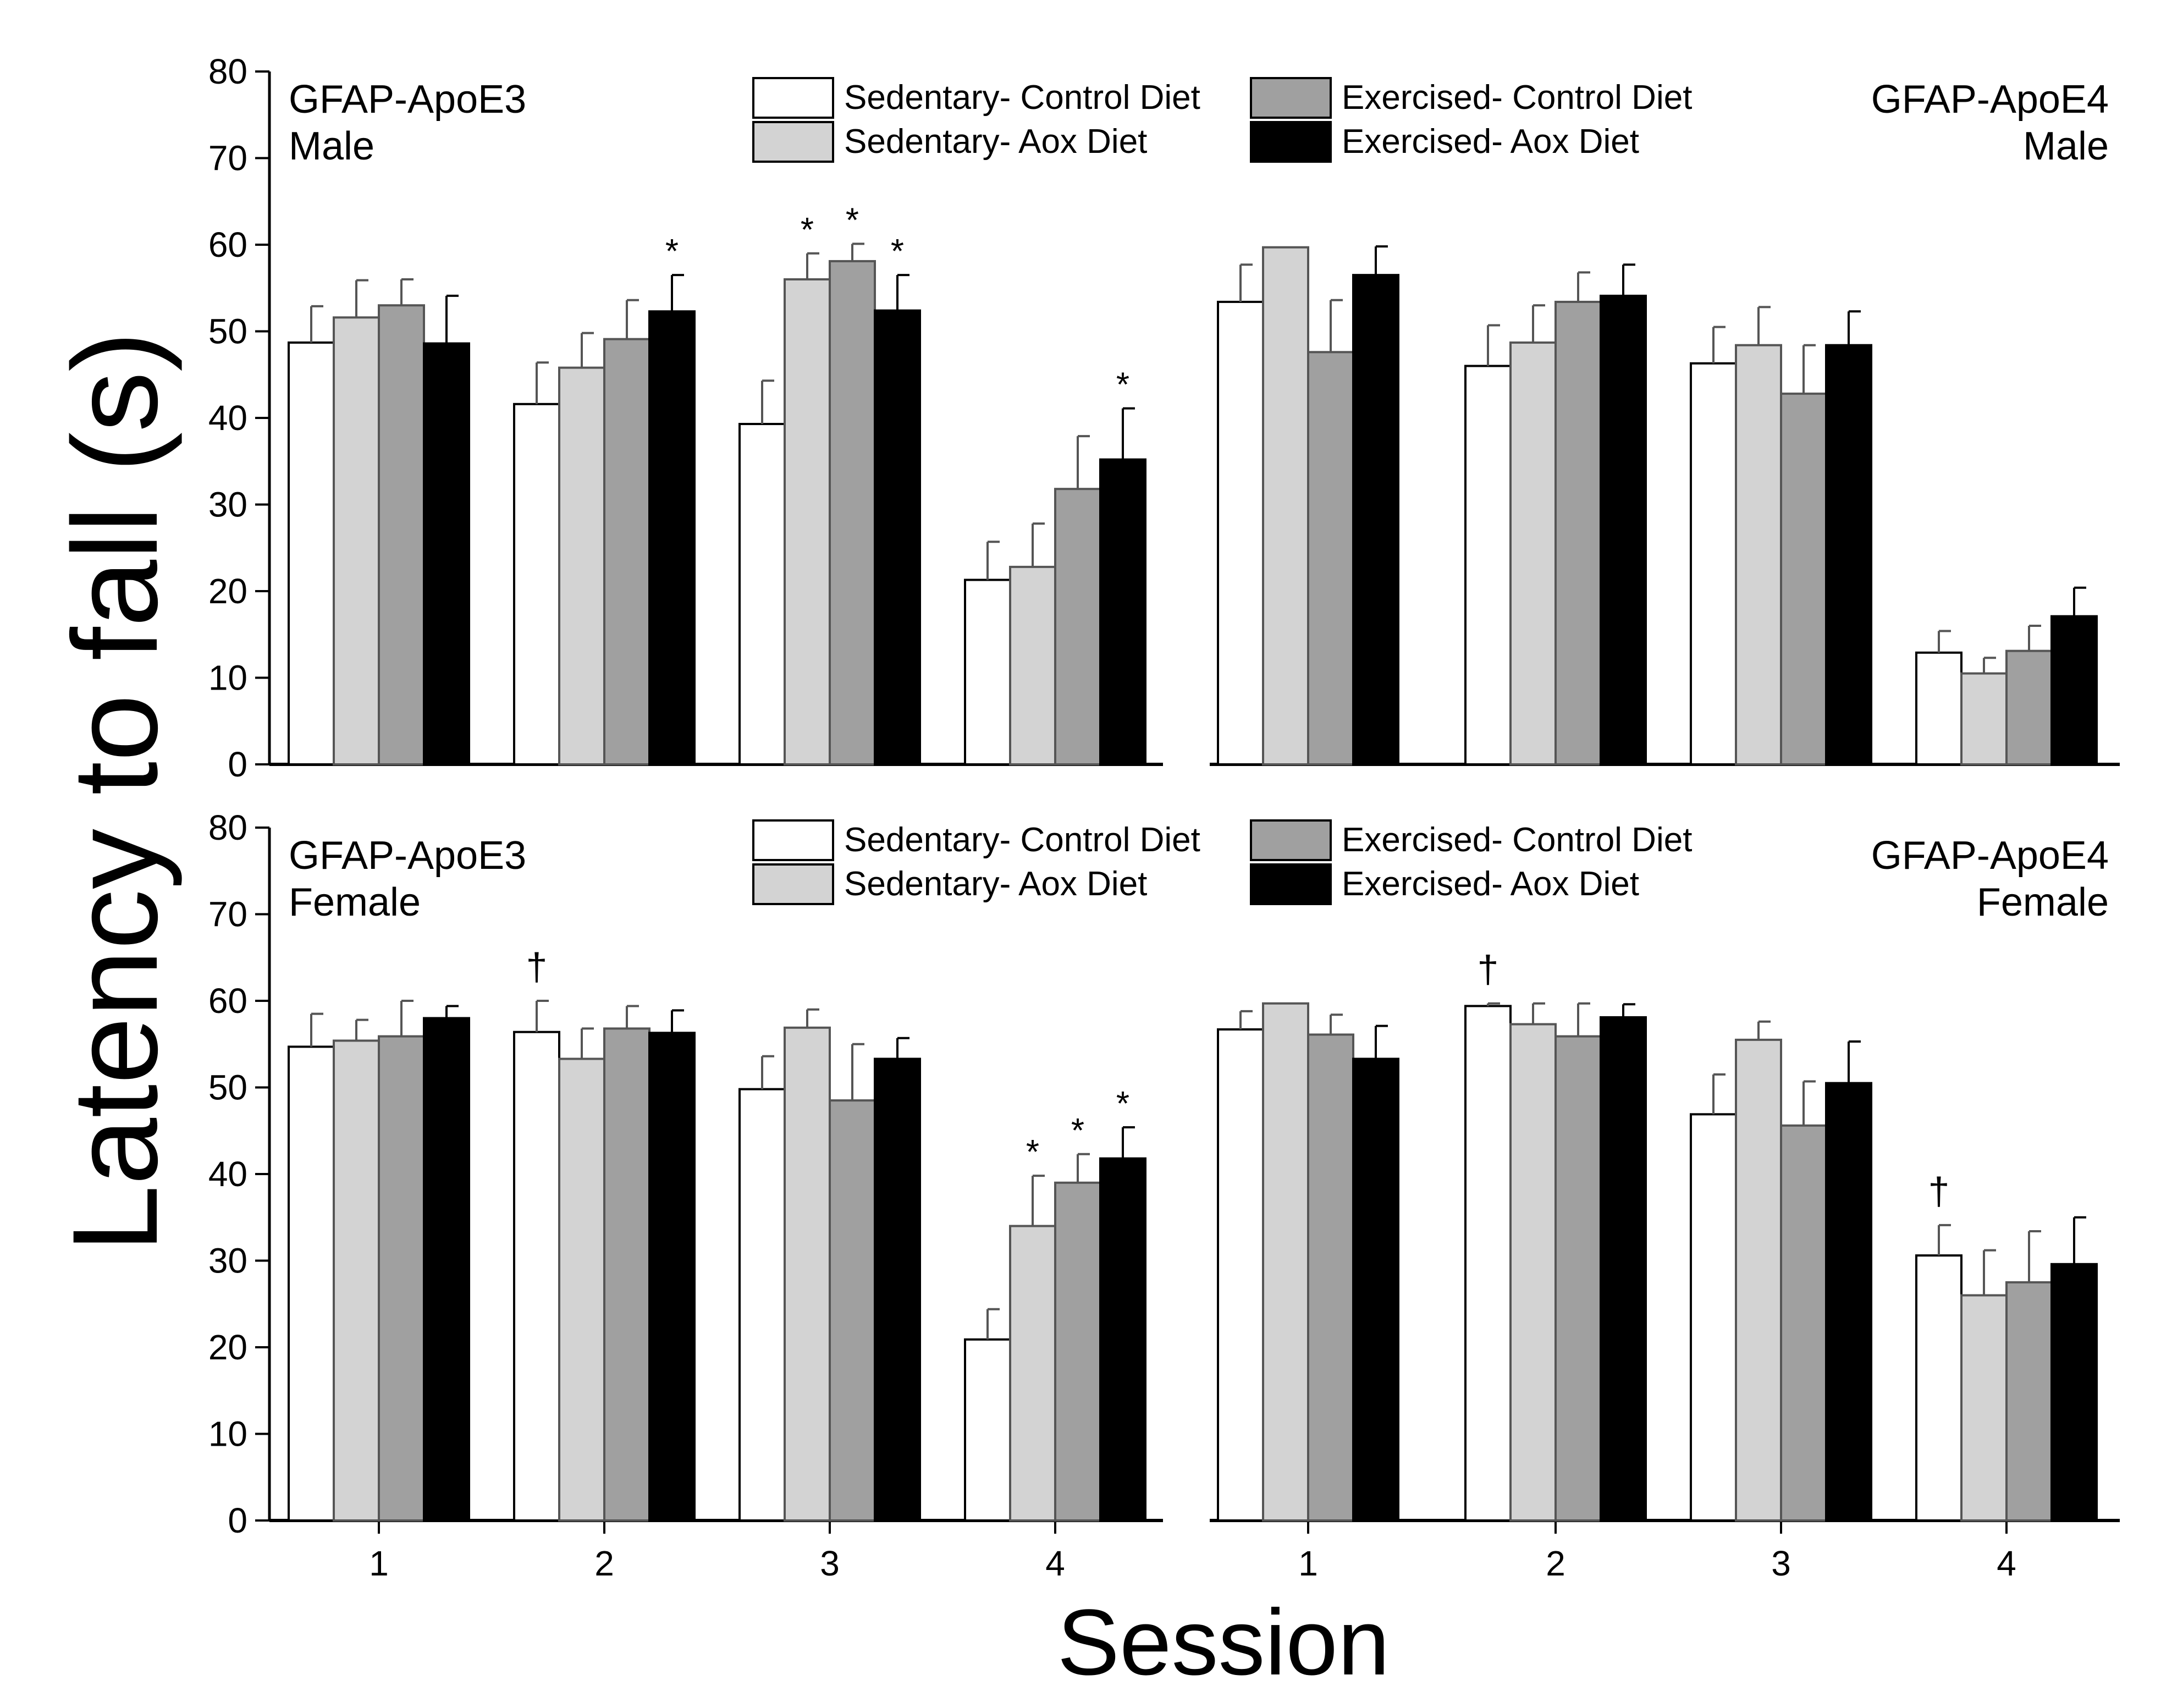 The image size is (2172, 1708). I want to click on x-axis-label: Session, so click(1223, 1642).